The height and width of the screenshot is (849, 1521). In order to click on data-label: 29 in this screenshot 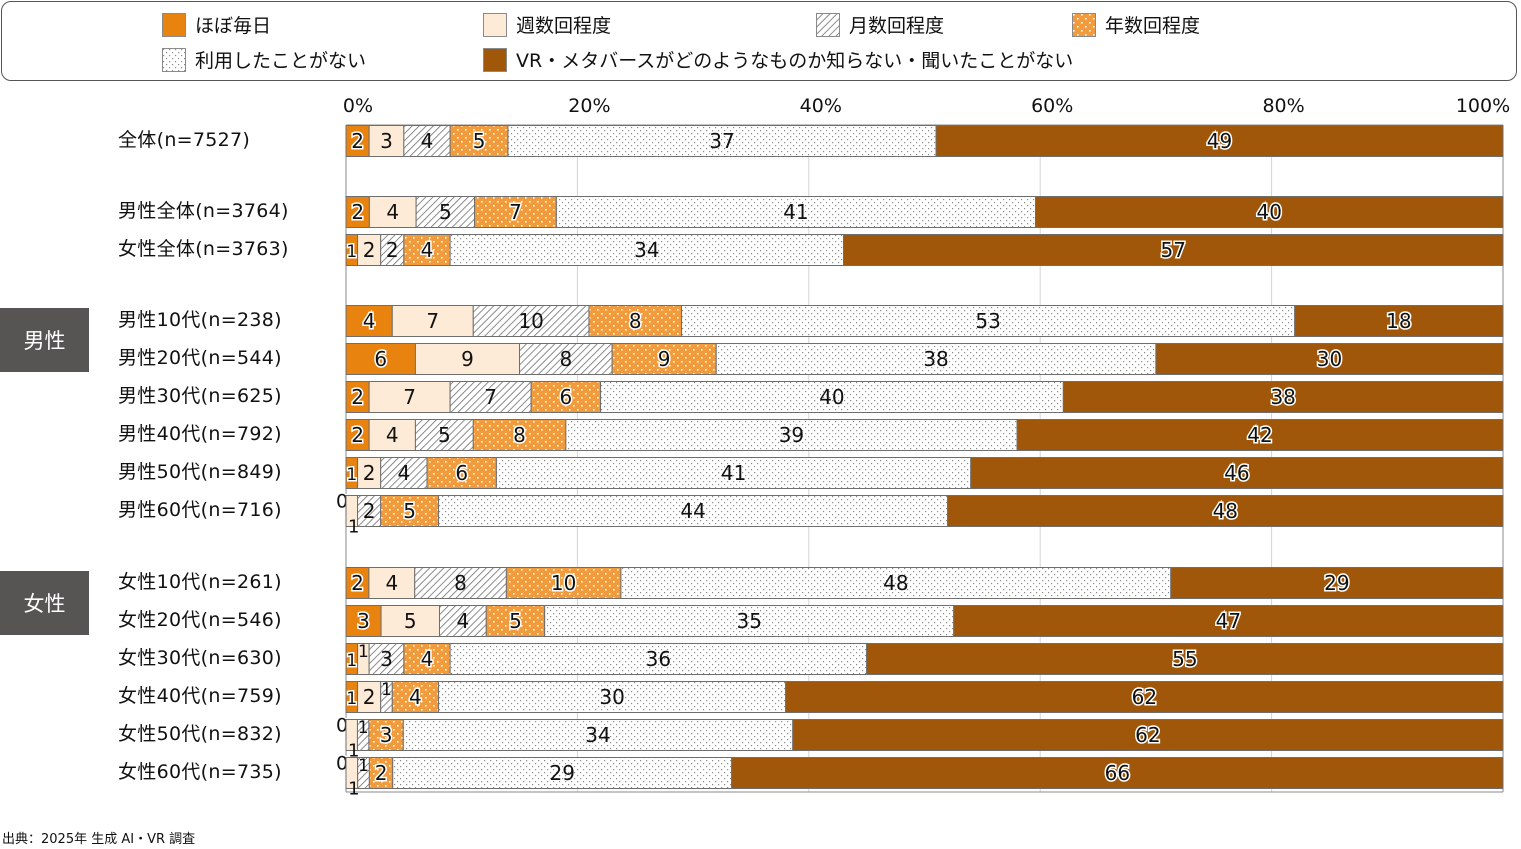, I will do `click(1336, 583)`.